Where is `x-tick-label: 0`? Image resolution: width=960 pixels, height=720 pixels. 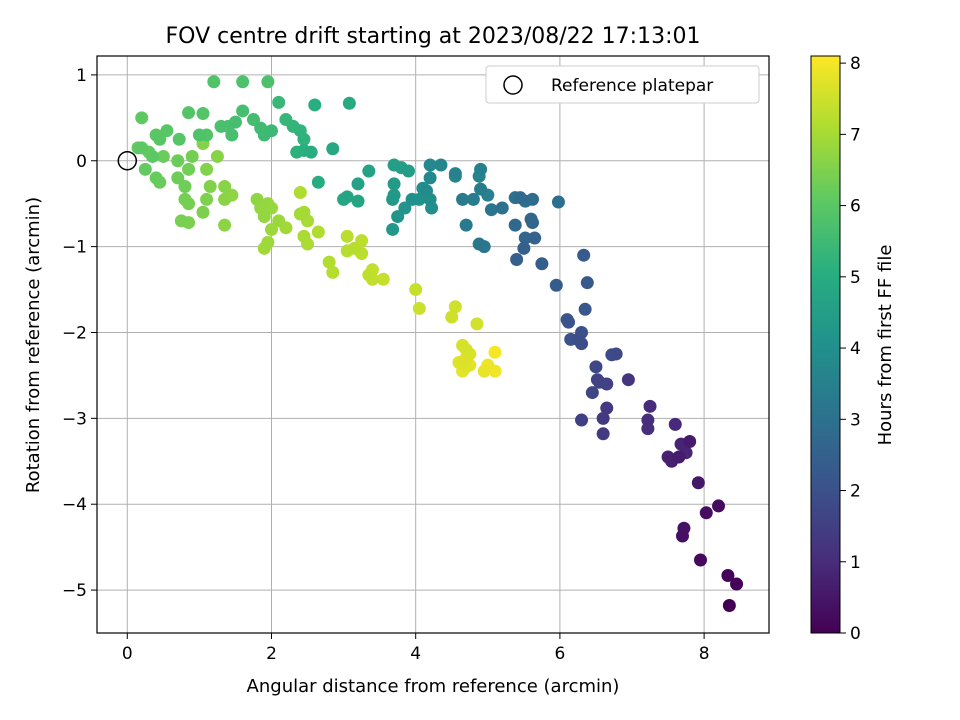
x-tick-label: 0 is located at coordinates (127, 654).